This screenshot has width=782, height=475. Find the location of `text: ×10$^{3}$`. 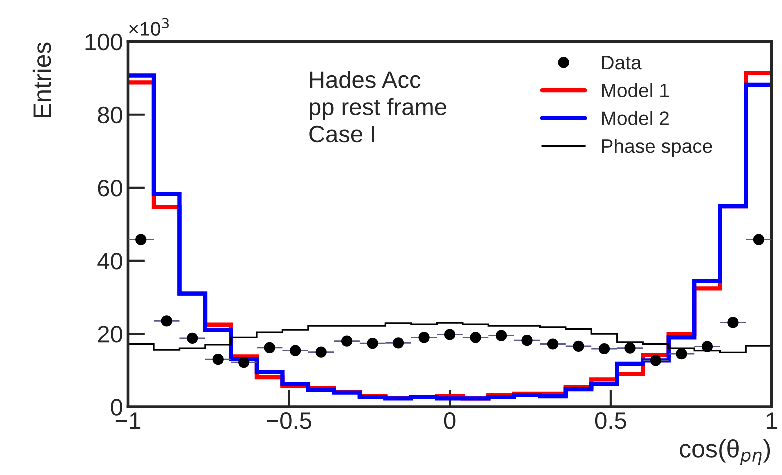

text: ×10$^{3}$ is located at coordinates (149, 27).